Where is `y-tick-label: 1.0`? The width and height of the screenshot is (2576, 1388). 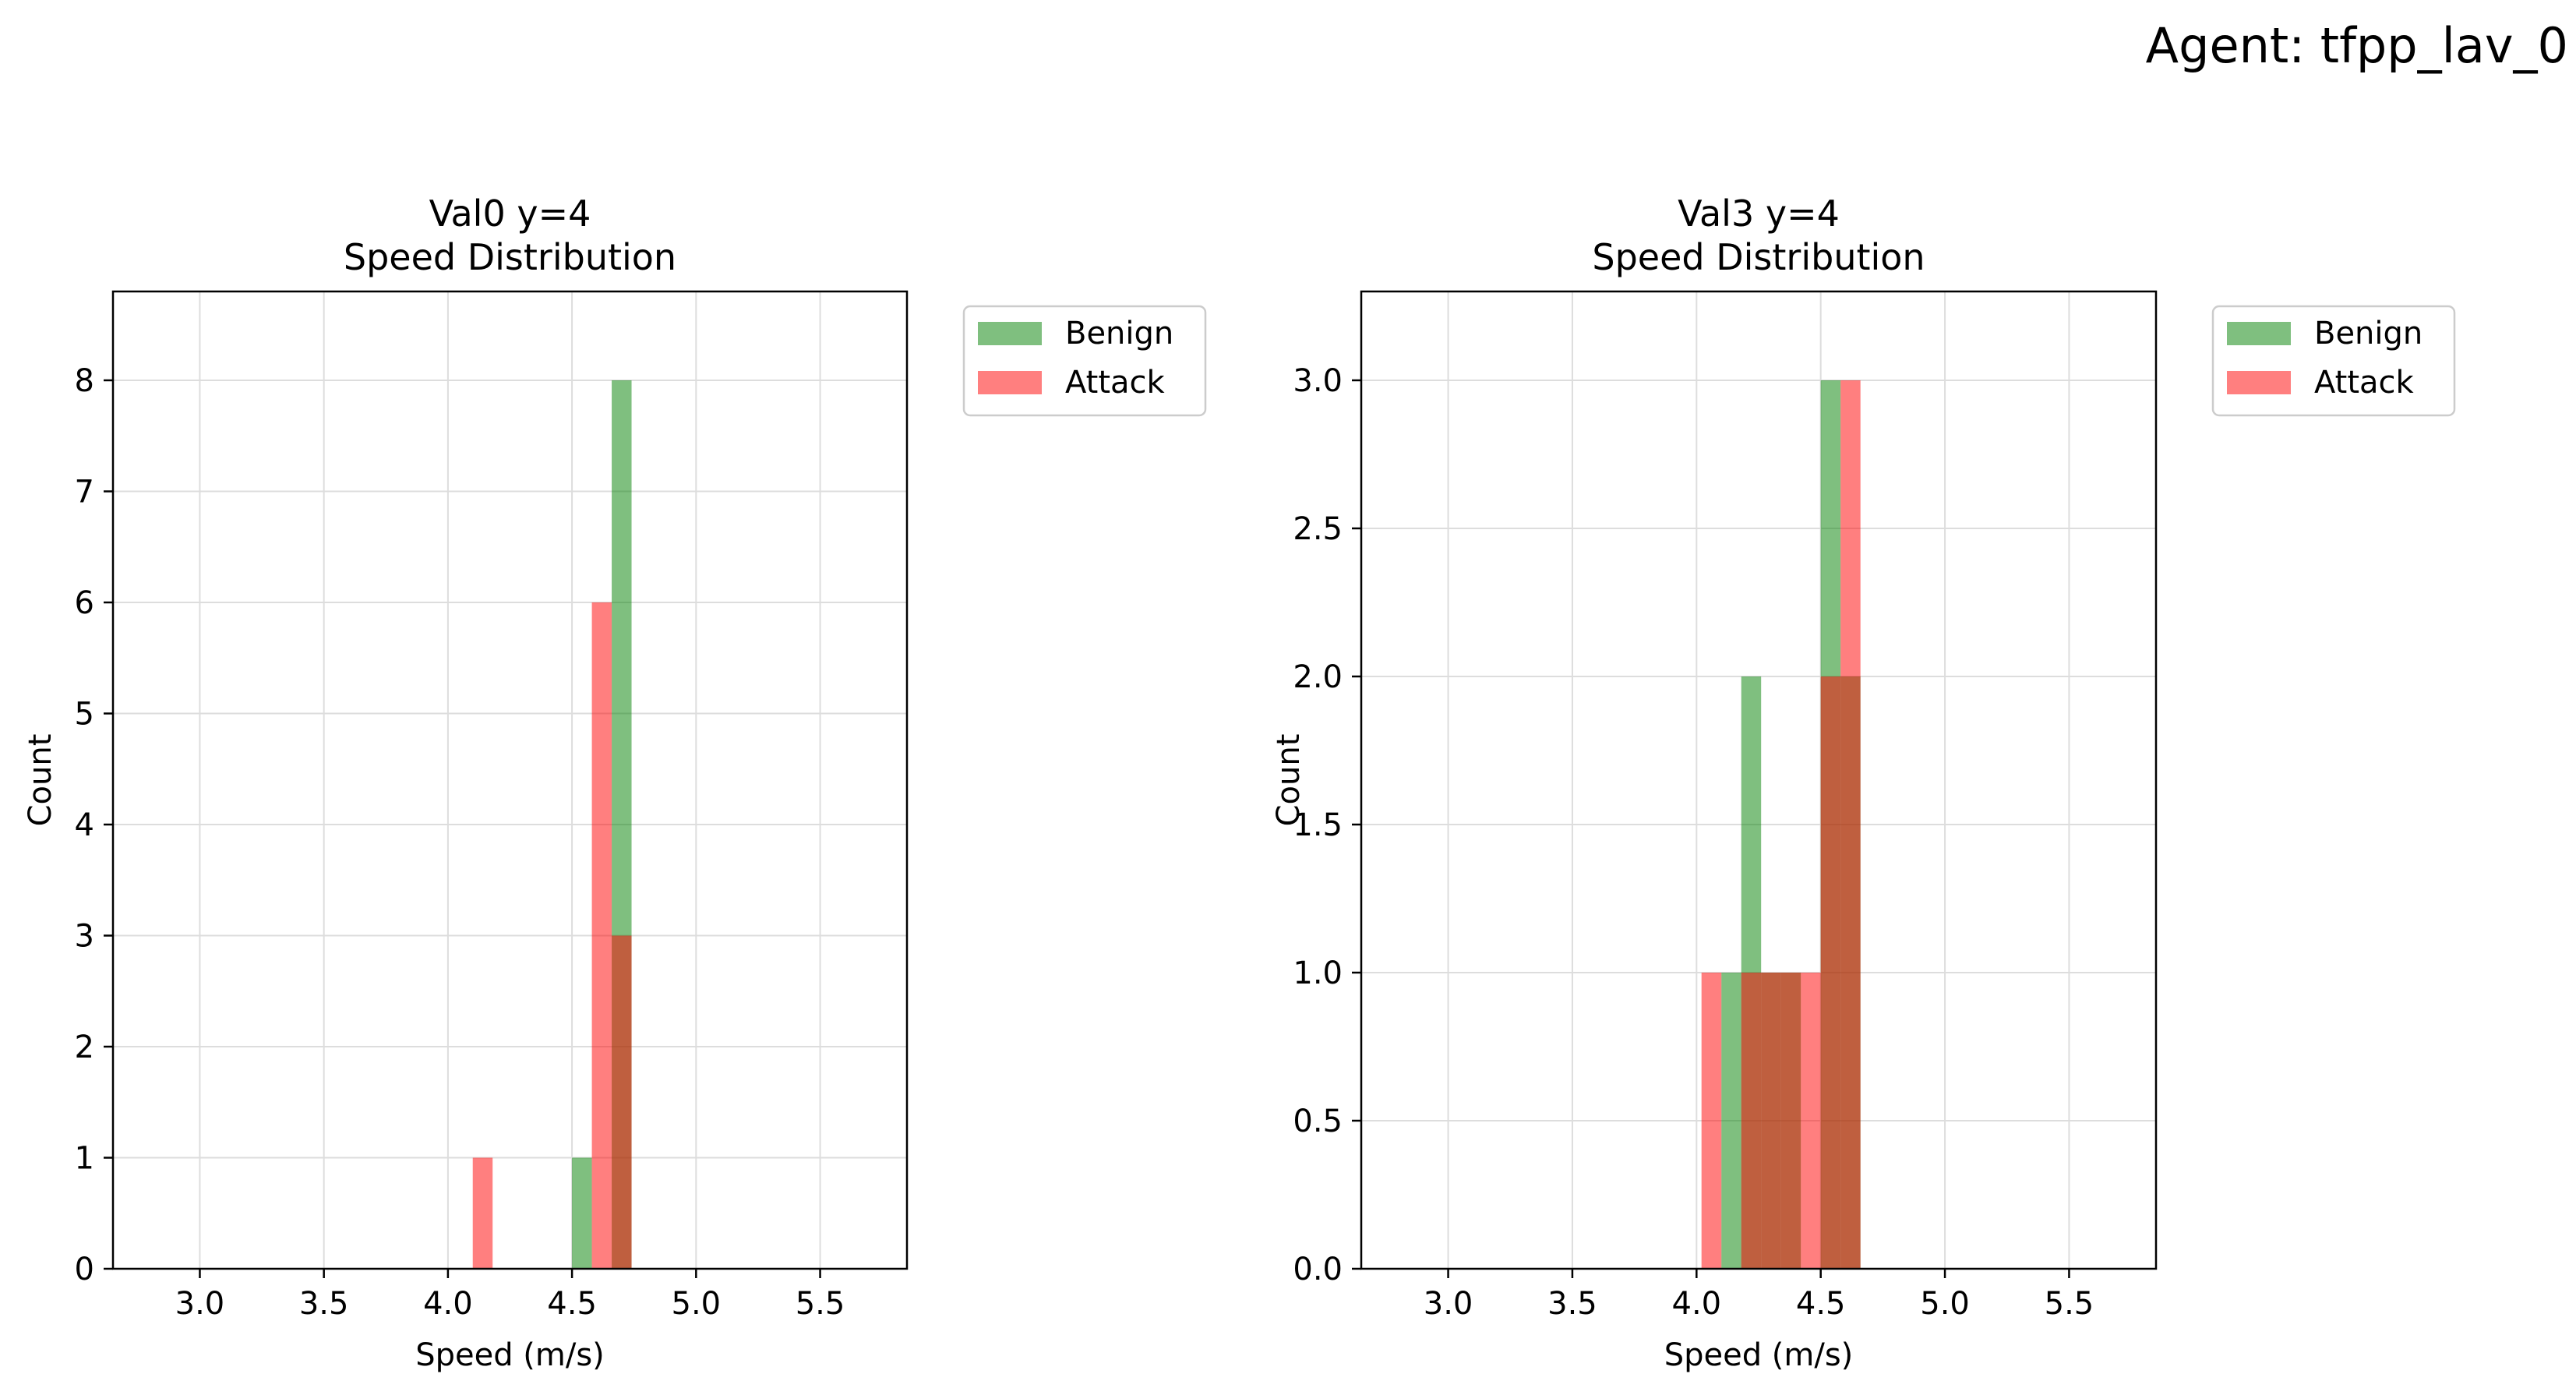 y-tick-label: 1.0 is located at coordinates (1318, 973).